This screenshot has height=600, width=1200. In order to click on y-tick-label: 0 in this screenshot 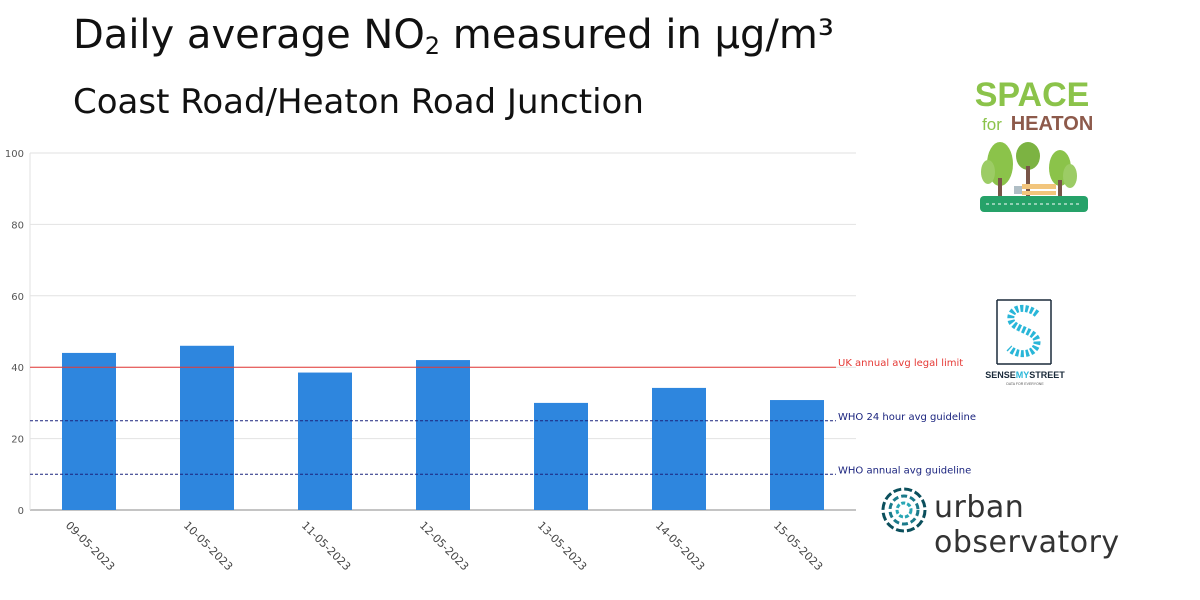, I will do `click(21, 511)`.